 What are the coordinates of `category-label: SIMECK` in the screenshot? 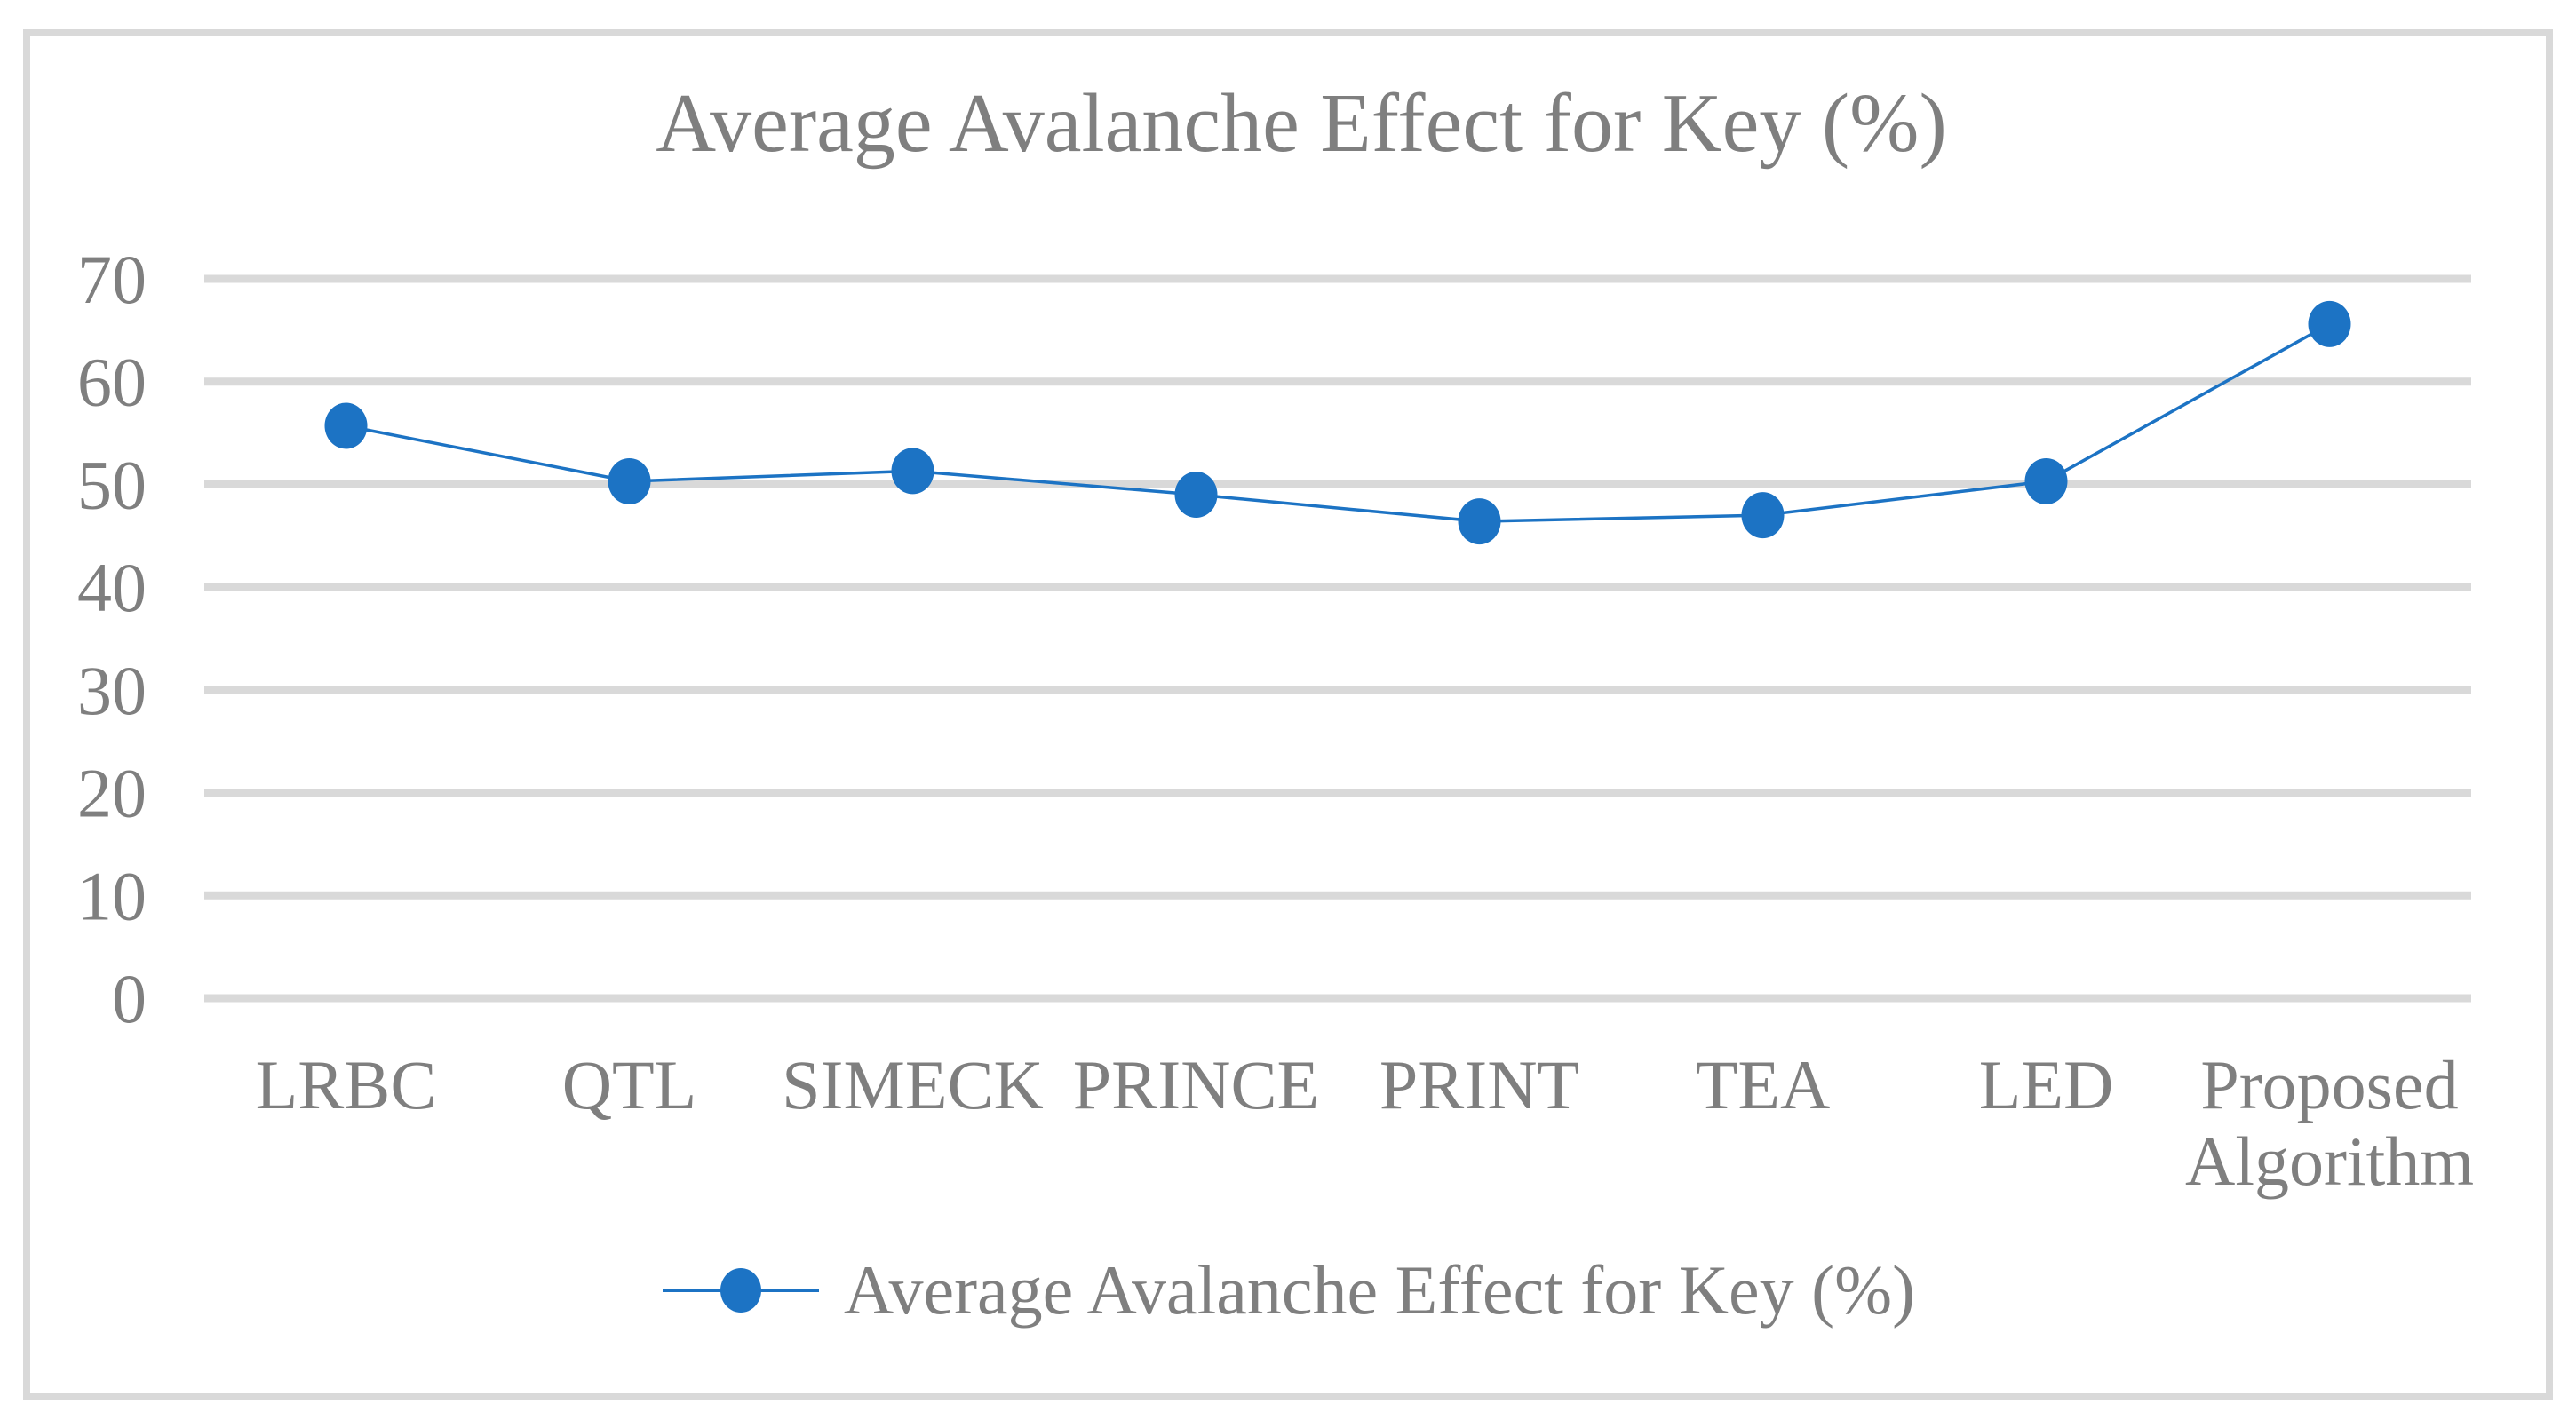 It's located at (913, 1084).